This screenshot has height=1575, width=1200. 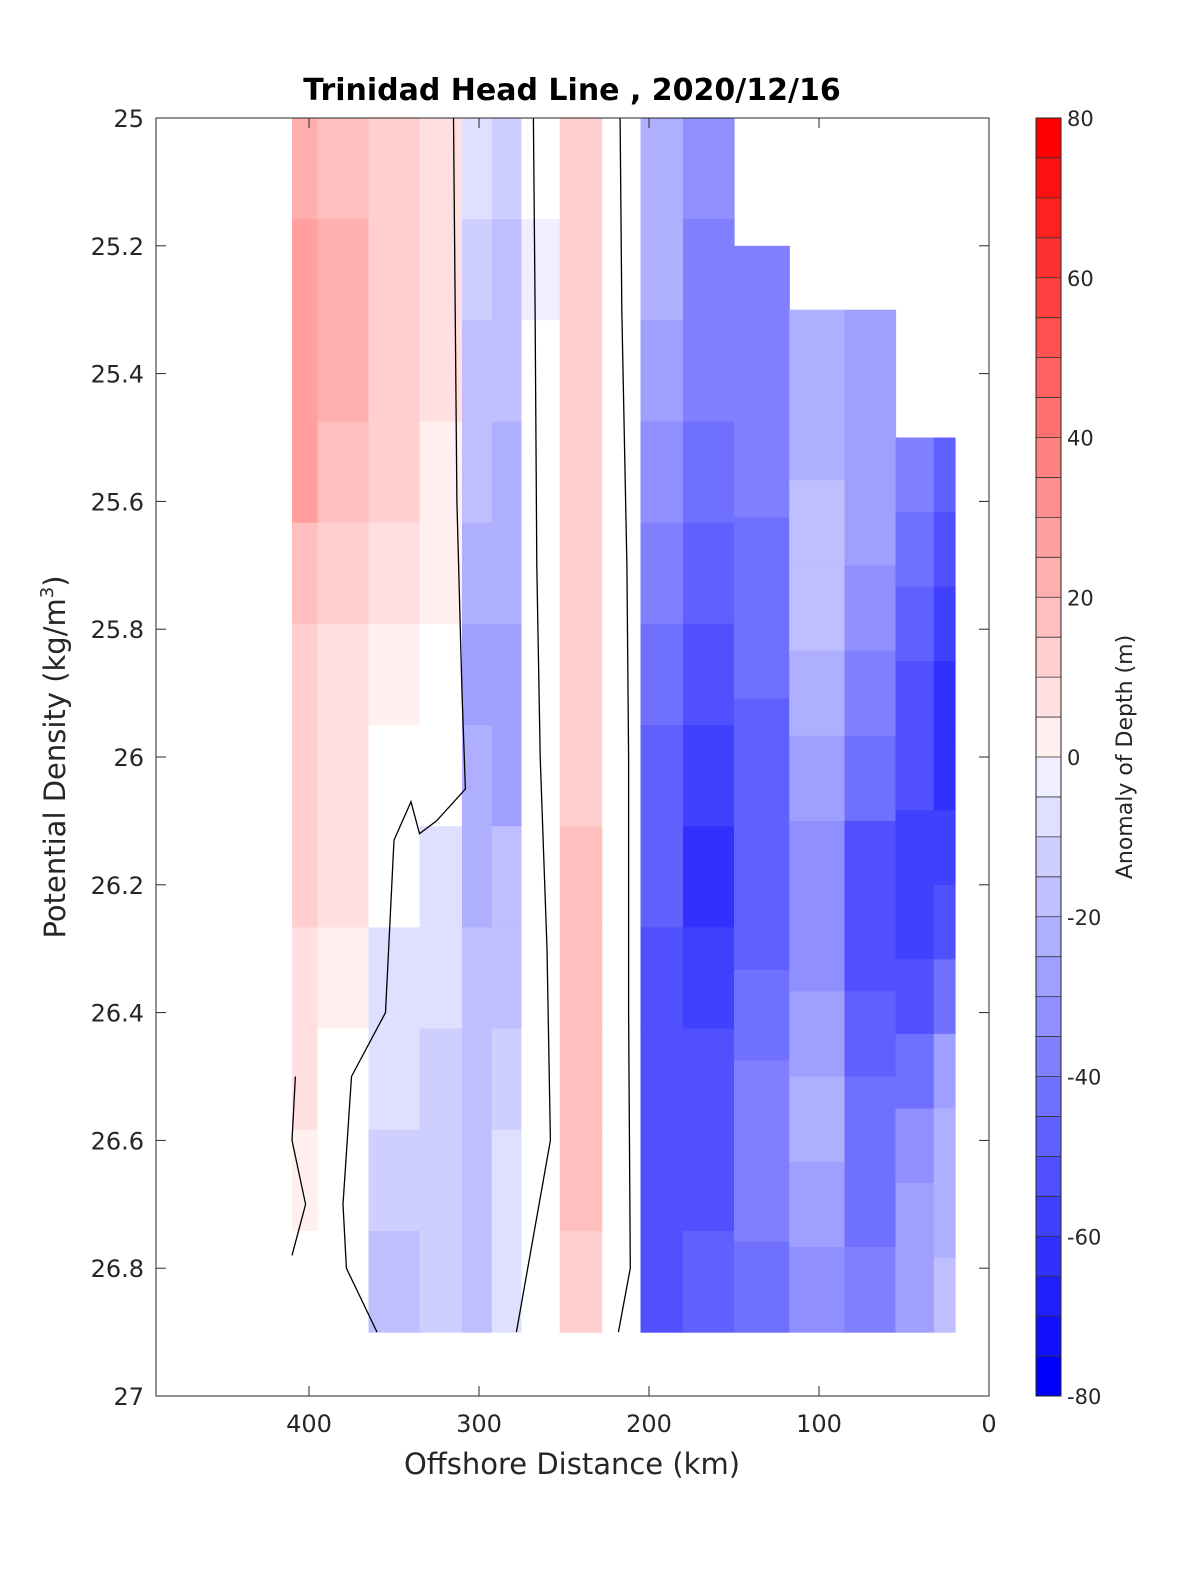 What do you see at coordinates (649, 1424) in the screenshot?
I see `x-tick-label: 200` at bounding box center [649, 1424].